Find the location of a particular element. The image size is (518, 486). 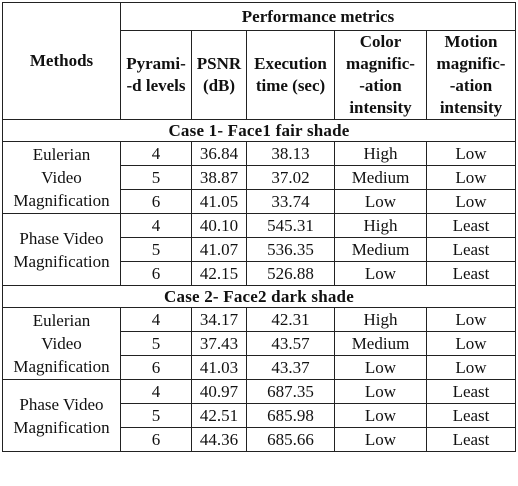

execution-time-cell: 38.13 is located at coordinates (290, 153).